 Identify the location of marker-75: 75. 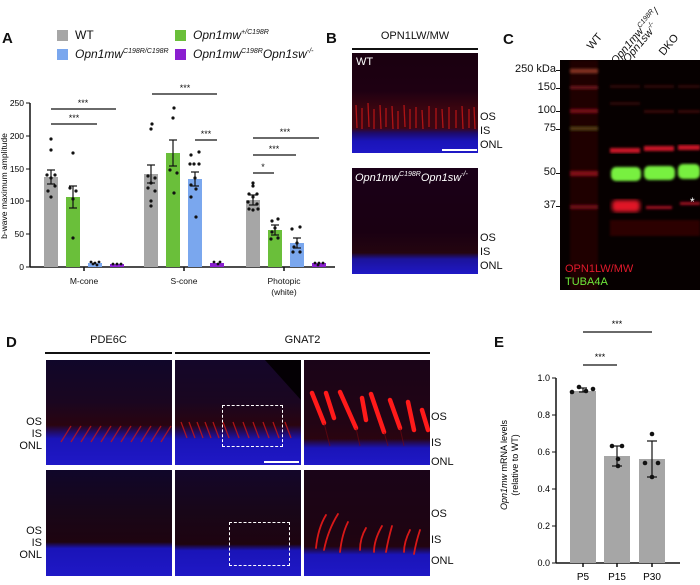
(549, 128).